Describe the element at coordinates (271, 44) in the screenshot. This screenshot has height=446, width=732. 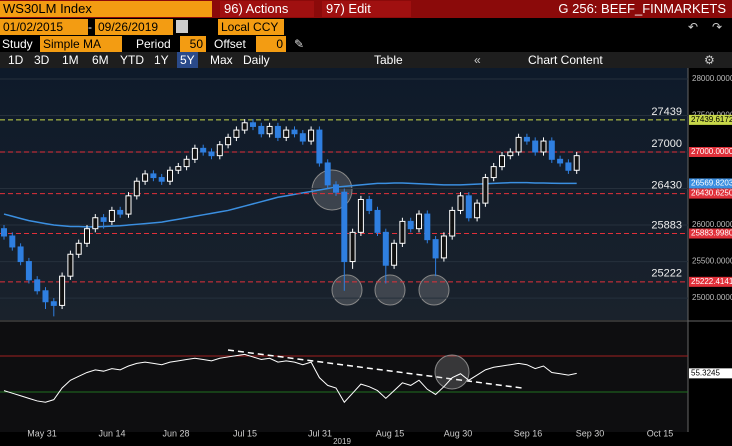
I see `offset-field: 0` at that location.